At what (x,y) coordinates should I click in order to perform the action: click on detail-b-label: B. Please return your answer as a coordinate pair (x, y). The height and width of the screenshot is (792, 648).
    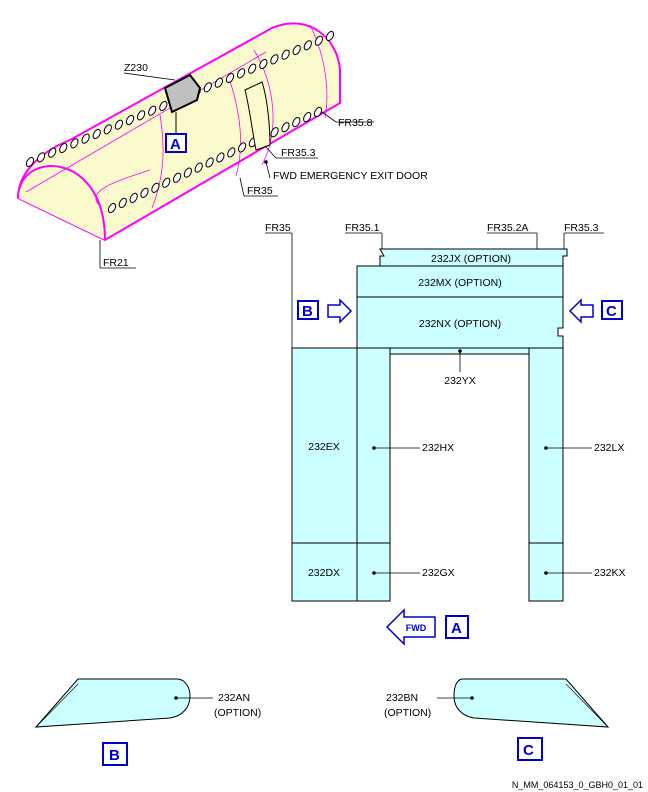
    Looking at the image, I should click on (114, 755).